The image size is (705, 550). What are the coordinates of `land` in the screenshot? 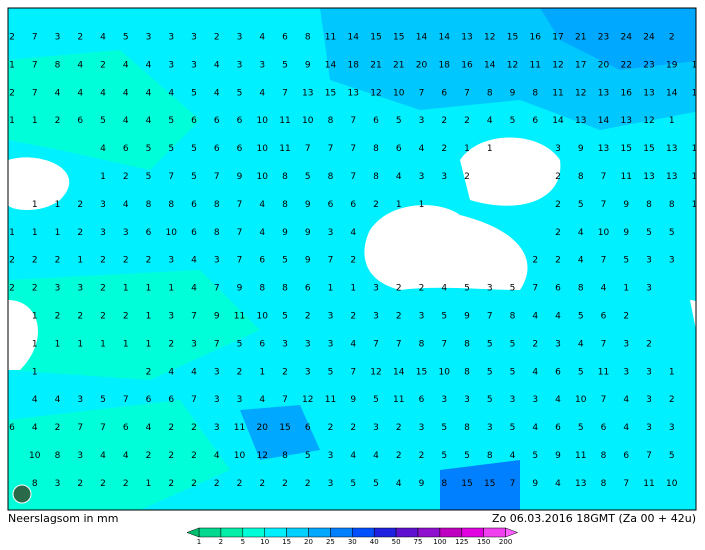 It's located at (446, 247).